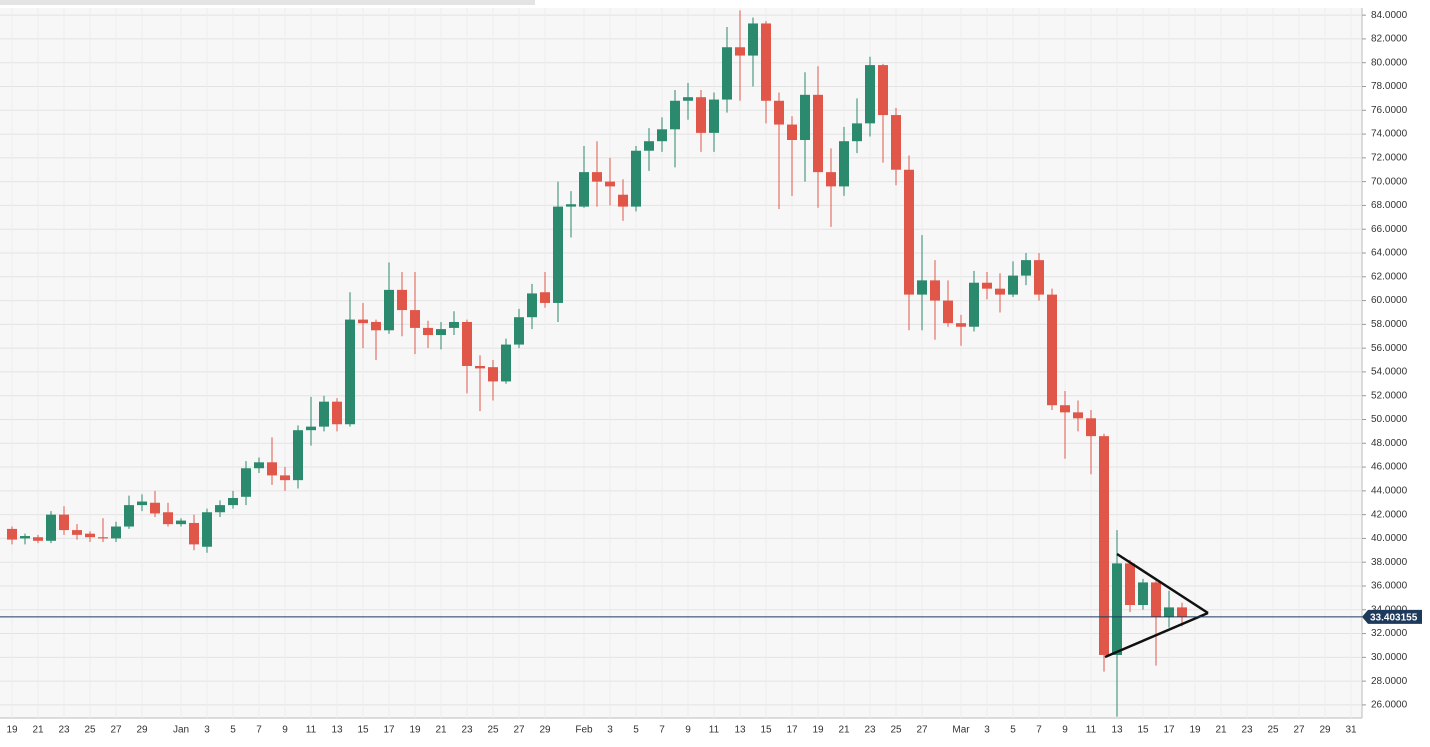 The width and height of the screenshot is (1430, 747). What do you see at coordinates (1389, 538) in the screenshot?
I see `y-tick-label: 40.0000` at bounding box center [1389, 538].